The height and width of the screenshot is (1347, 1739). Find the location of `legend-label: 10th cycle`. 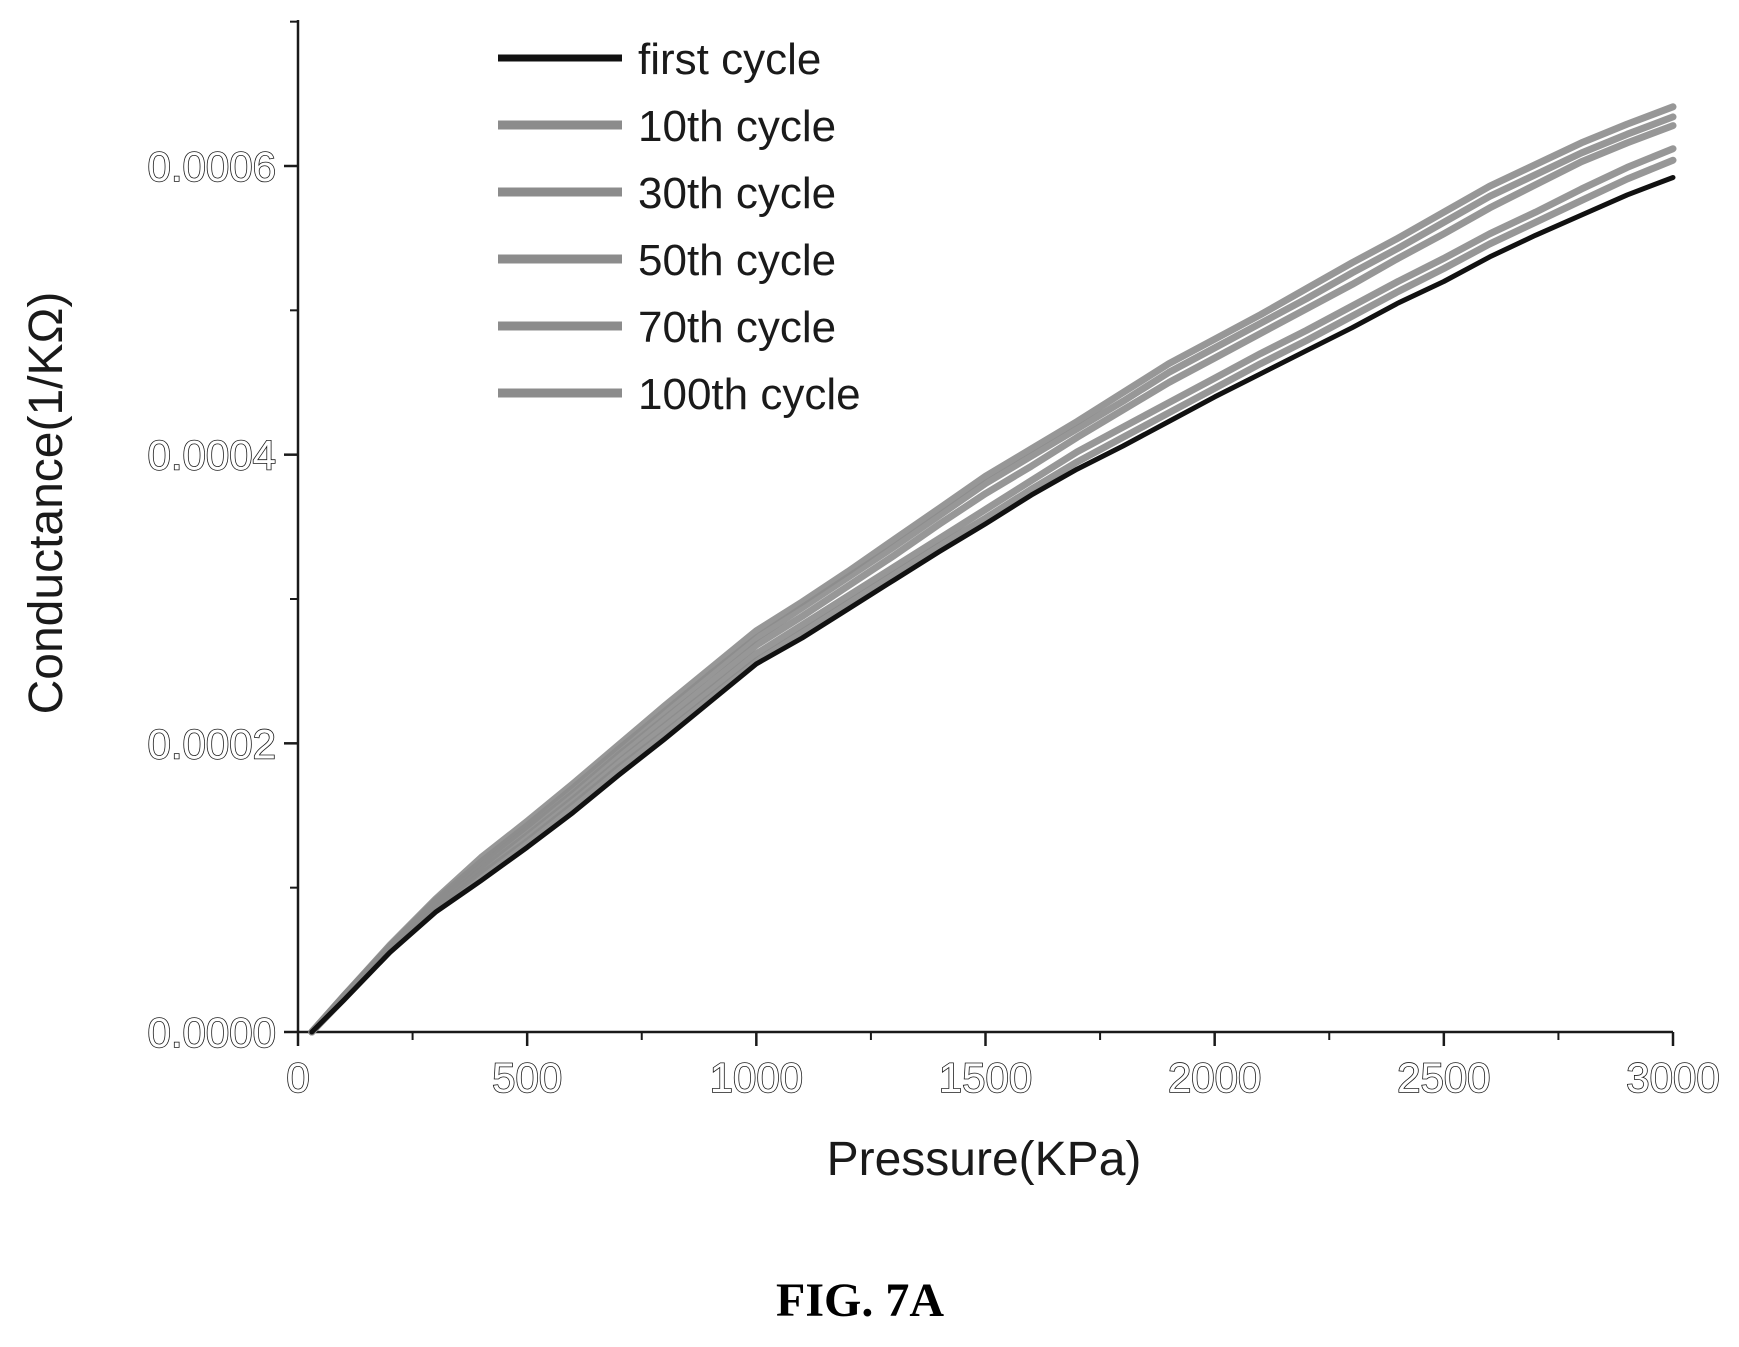

legend-label: 10th cycle is located at coordinates (737, 126).